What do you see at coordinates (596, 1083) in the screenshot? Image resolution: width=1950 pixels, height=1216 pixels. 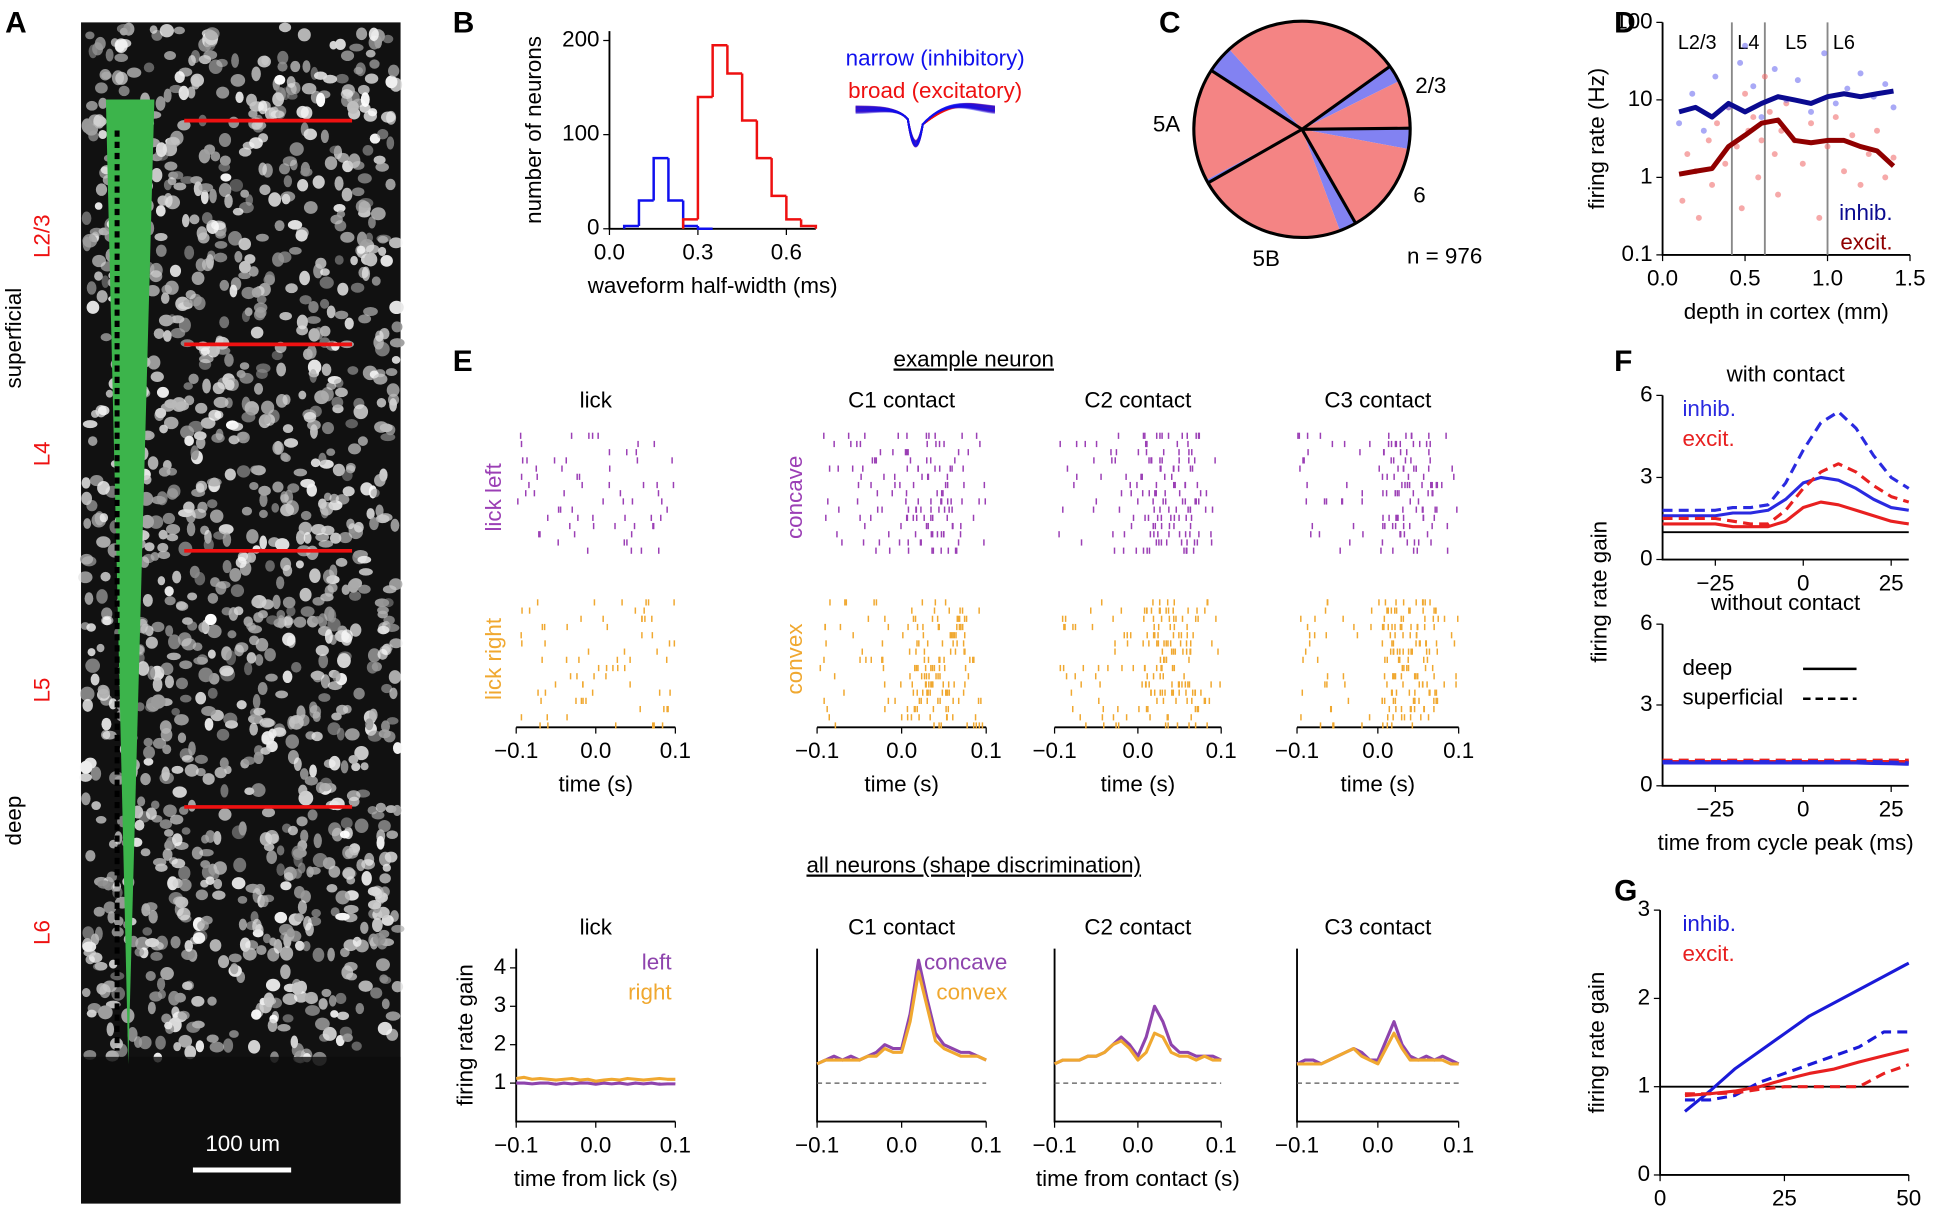 I see `series-line` at bounding box center [596, 1083].